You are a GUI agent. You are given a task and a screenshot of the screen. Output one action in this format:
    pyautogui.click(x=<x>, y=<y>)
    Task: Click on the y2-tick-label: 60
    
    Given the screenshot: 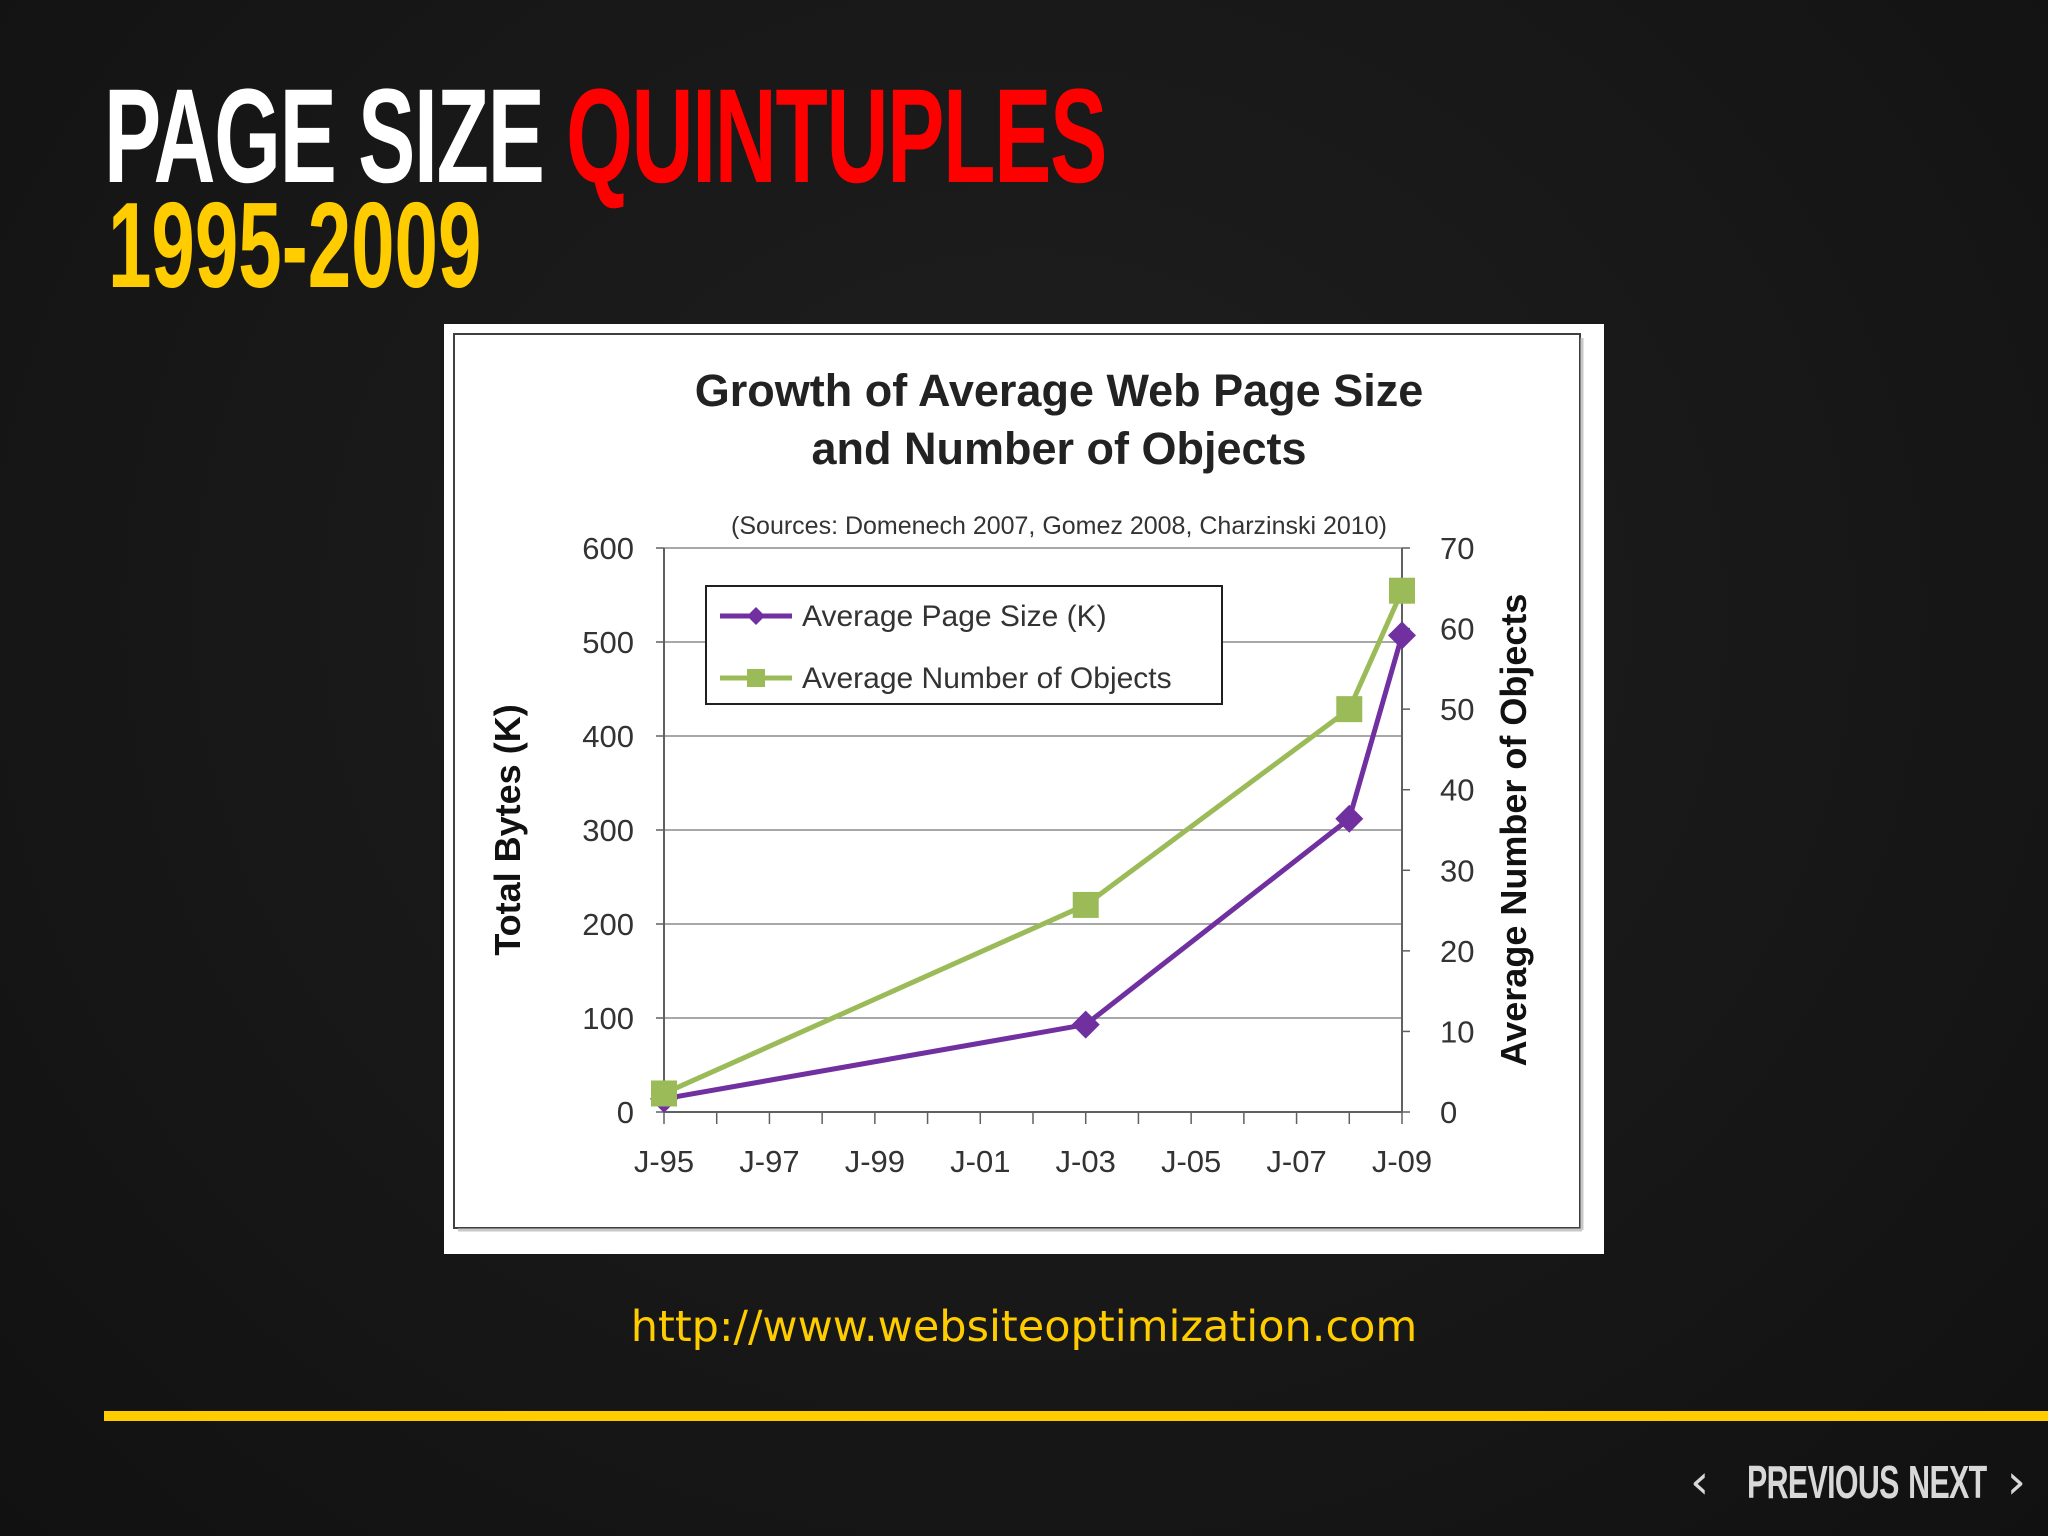 What is the action you would take?
    pyautogui.click(x=1457, y=629)
    